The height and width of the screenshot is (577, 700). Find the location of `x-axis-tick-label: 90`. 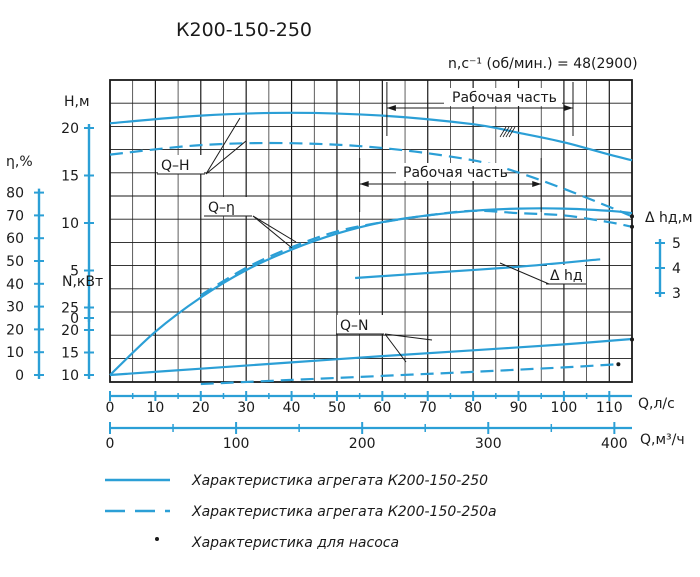

x-axis-tick-label: 90 is located at coordinates (519, 408).